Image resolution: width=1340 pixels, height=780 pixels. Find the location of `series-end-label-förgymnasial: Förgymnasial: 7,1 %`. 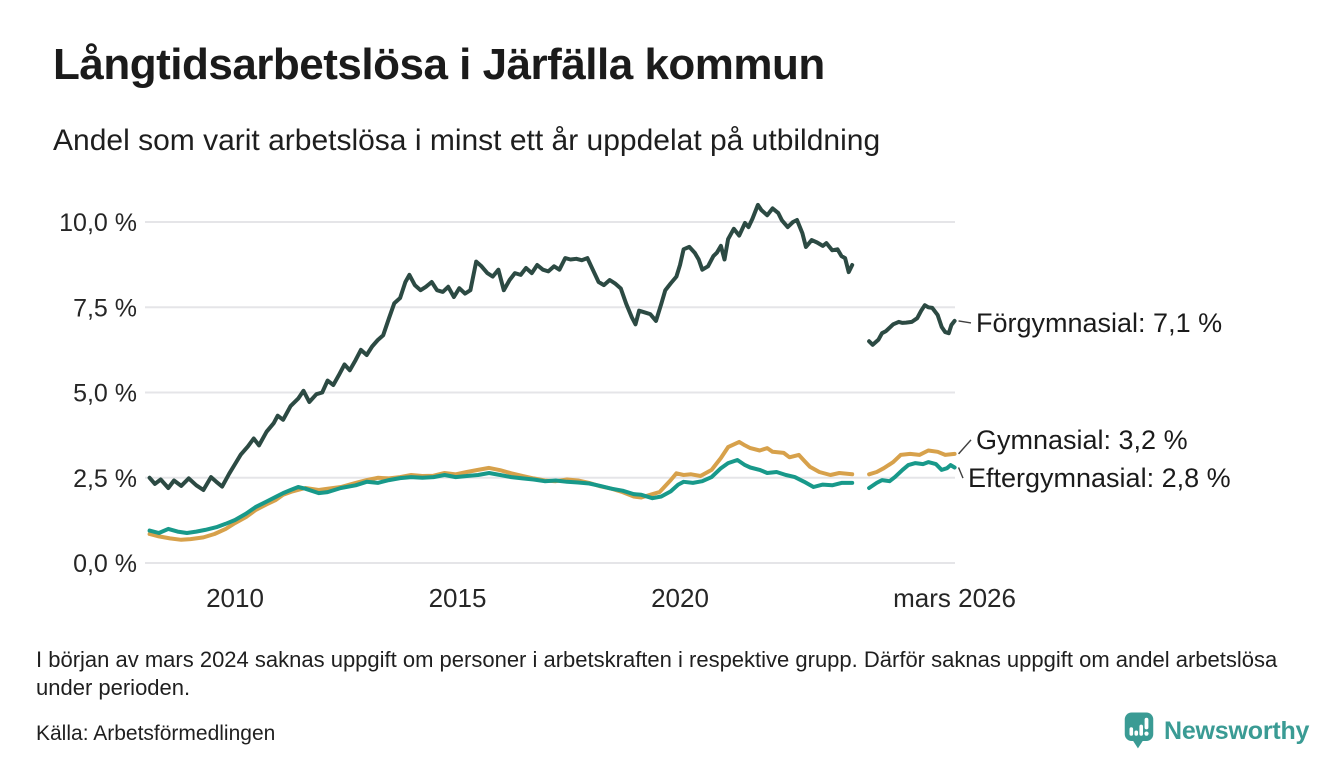

series-end-label-förgymnasial: Förgymnasial: 7,1 % is located at coordinates (1099, 323).